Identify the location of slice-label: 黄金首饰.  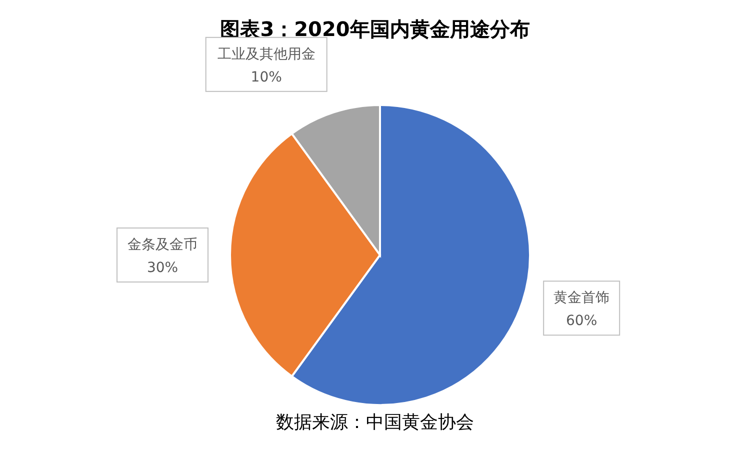
(582, 298).